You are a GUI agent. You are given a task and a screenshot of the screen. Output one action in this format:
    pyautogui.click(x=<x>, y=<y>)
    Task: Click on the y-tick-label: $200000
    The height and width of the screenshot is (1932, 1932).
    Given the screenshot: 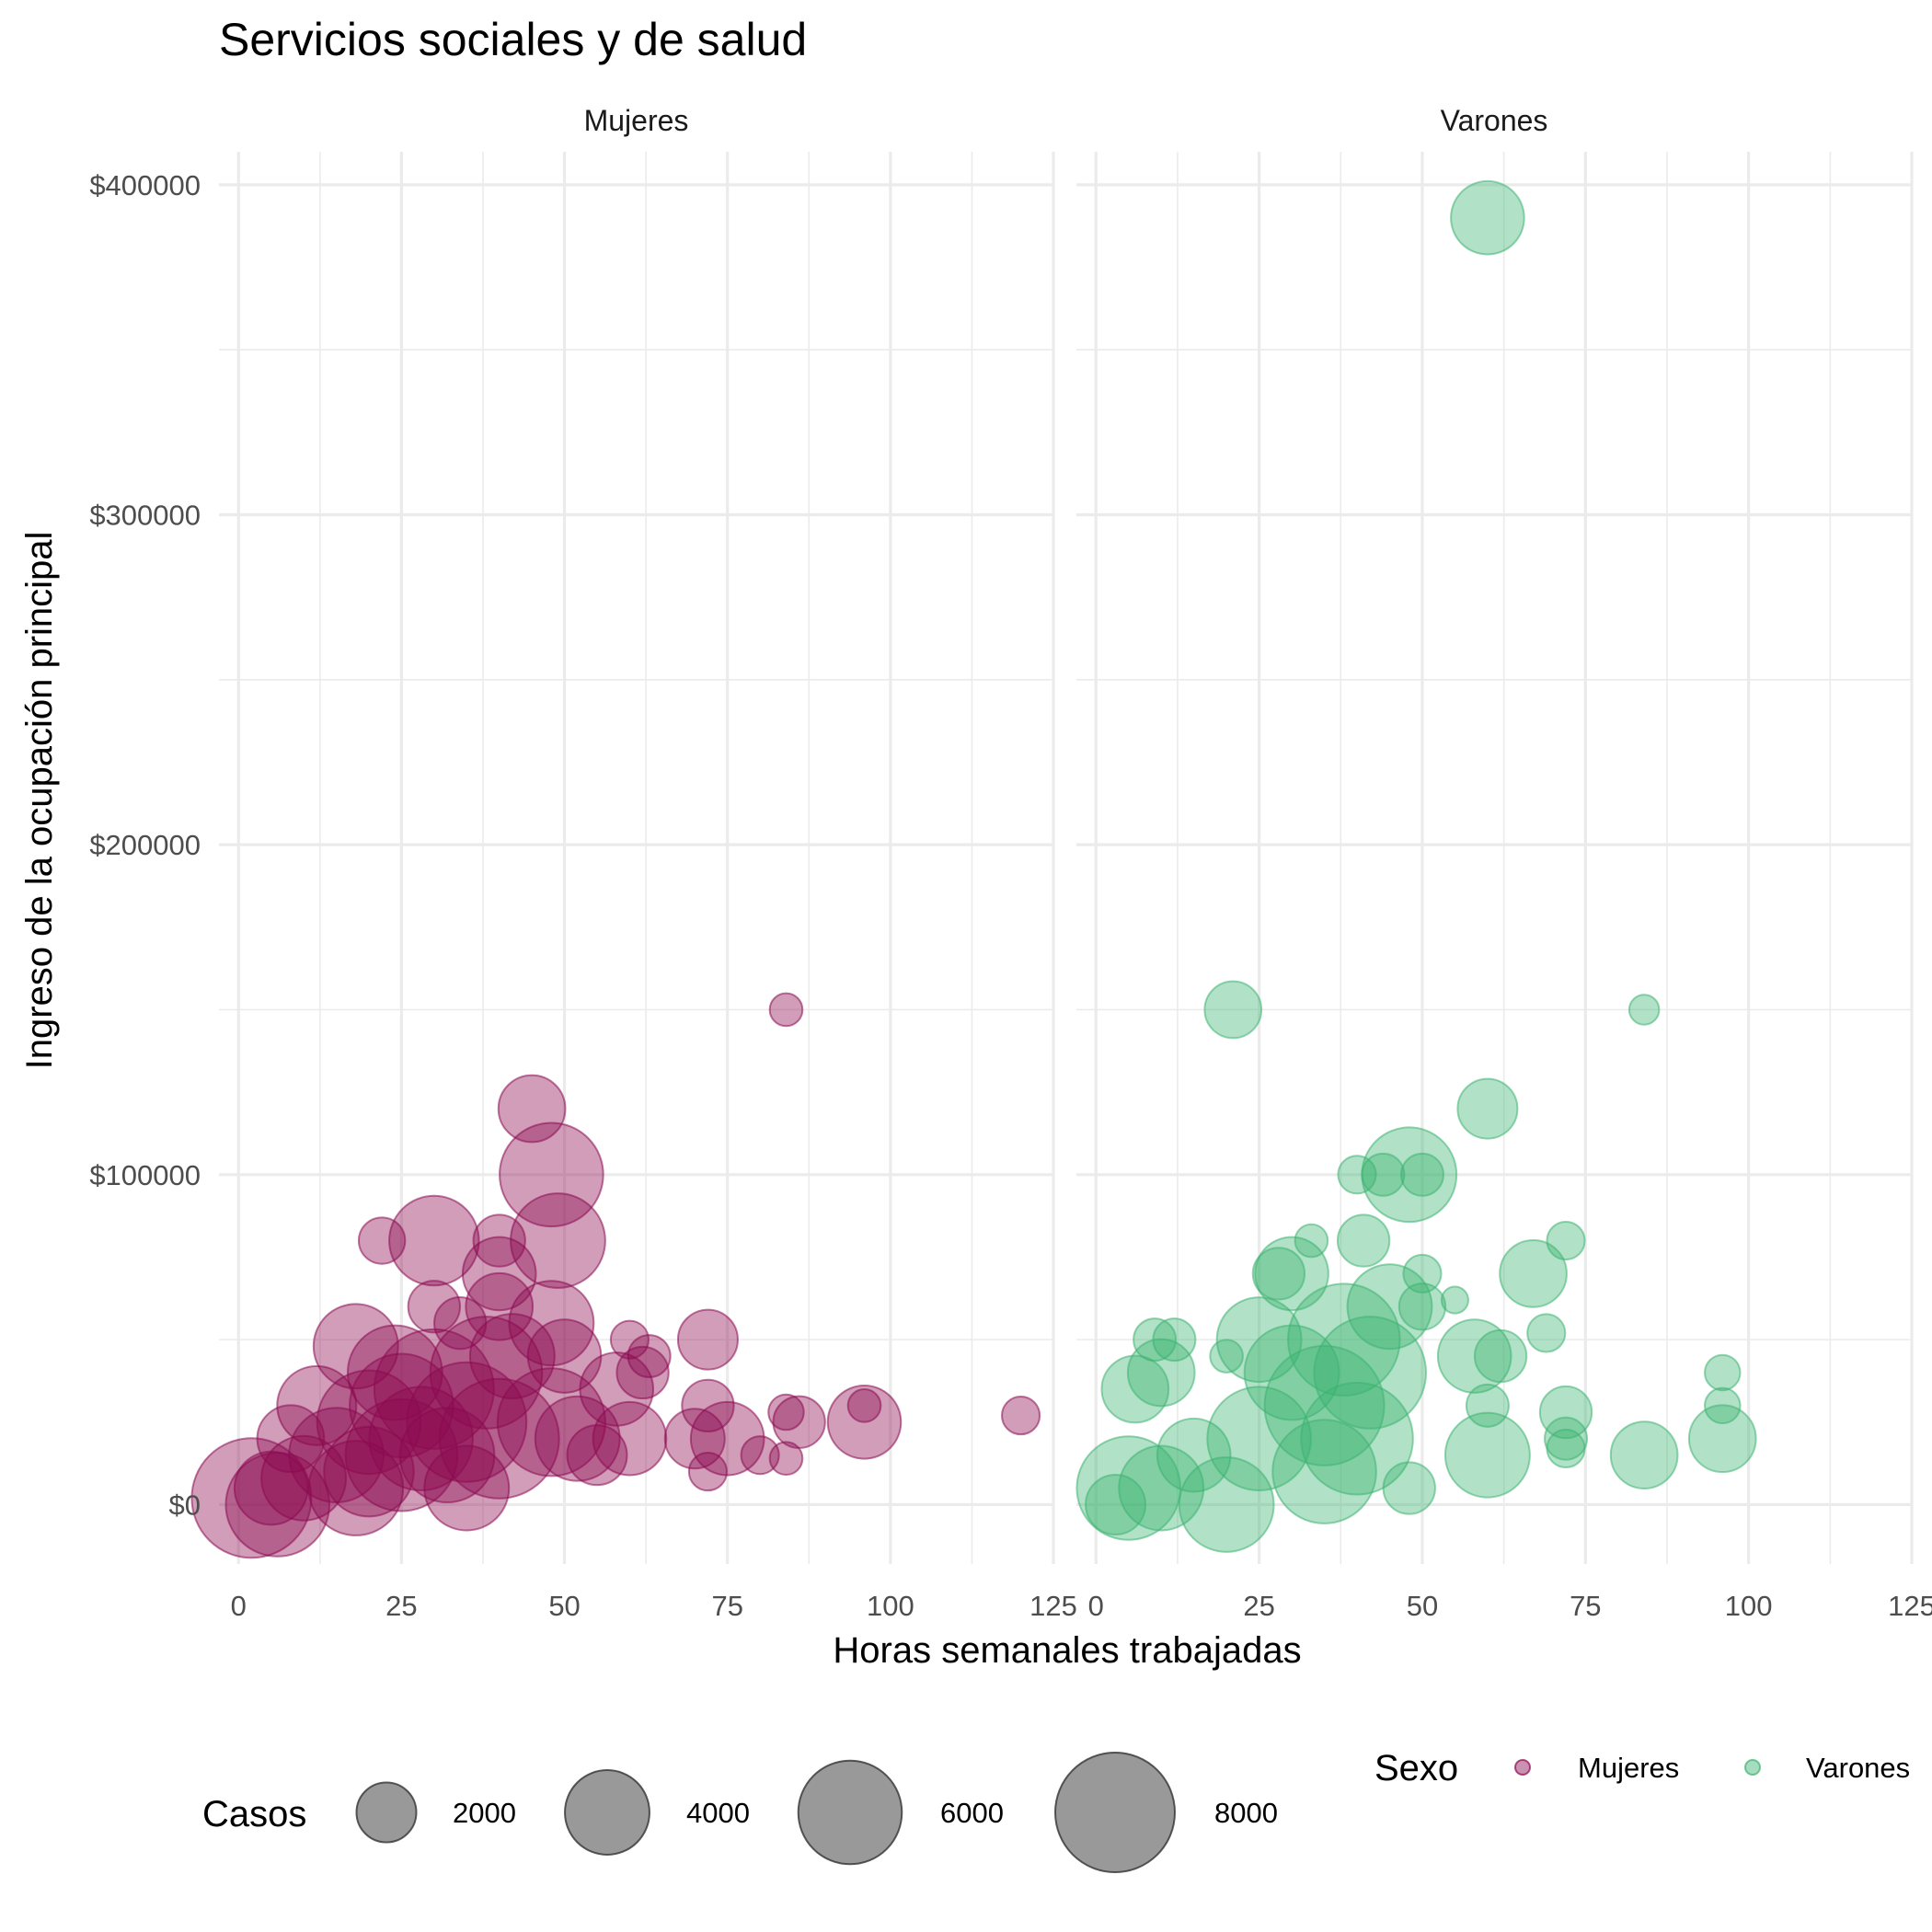 What is the action you would take?
    pyautogui.click(x=145, y=845)
    